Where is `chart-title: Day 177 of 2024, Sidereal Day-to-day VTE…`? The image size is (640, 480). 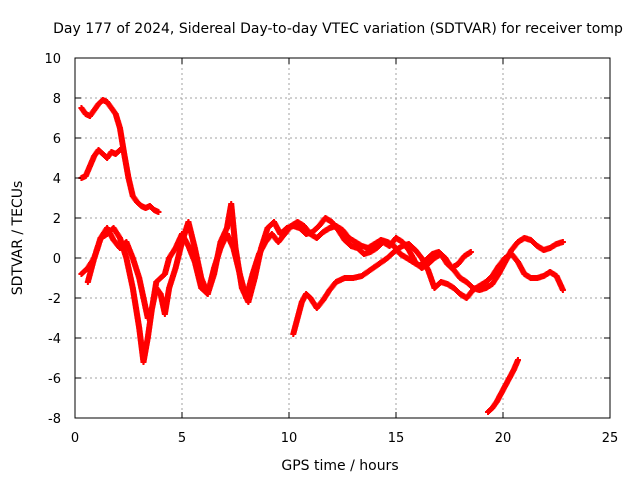 chart-title: Day 177 of 2024, Sidereal Day-to-day VTE… is located at coordinates (338, 29).